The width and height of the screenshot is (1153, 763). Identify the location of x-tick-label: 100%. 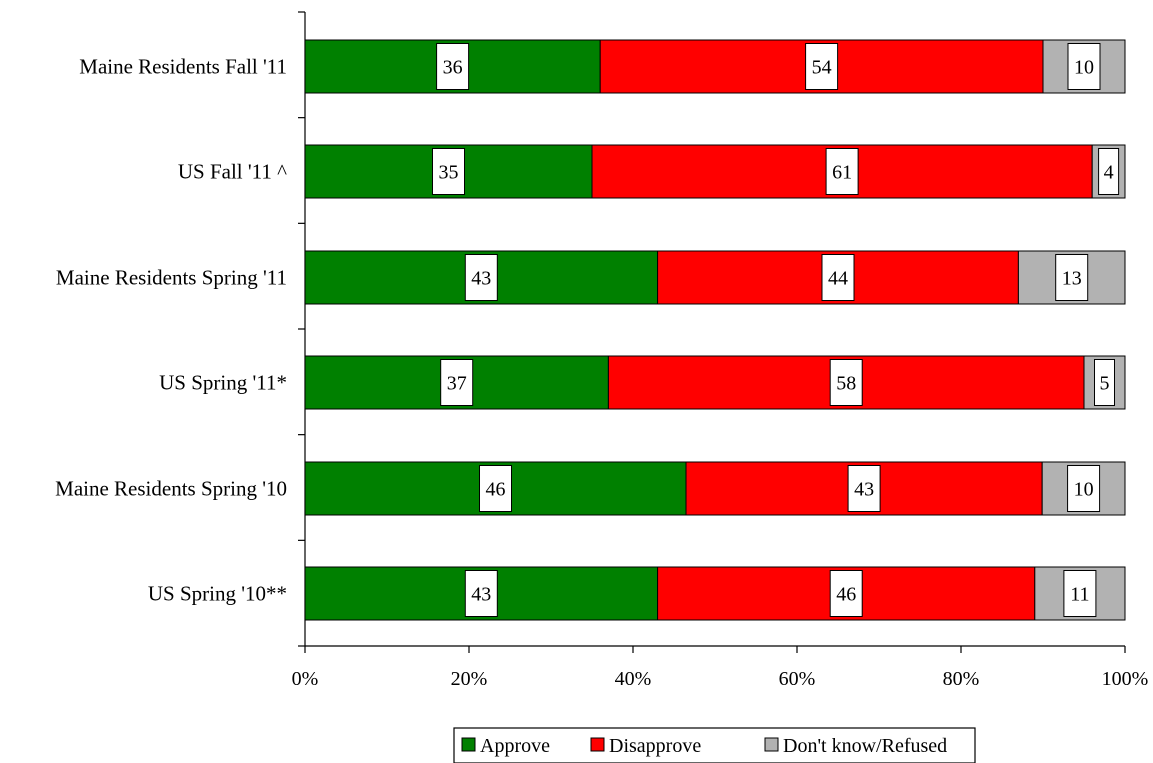
(1125, 679).